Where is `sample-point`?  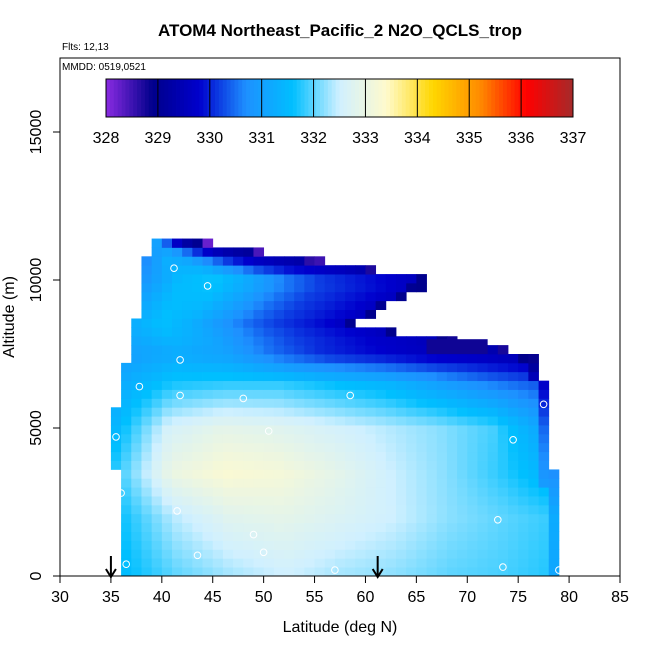 sample-point is located at coordinates (207, 286).